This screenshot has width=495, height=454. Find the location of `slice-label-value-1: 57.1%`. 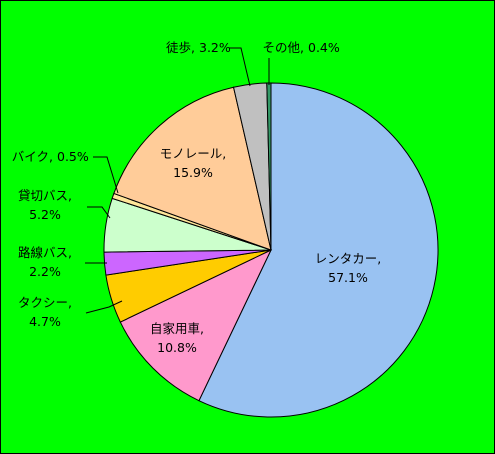

slice-label-value-1: 57.1% is located at coordinates (348, 277).